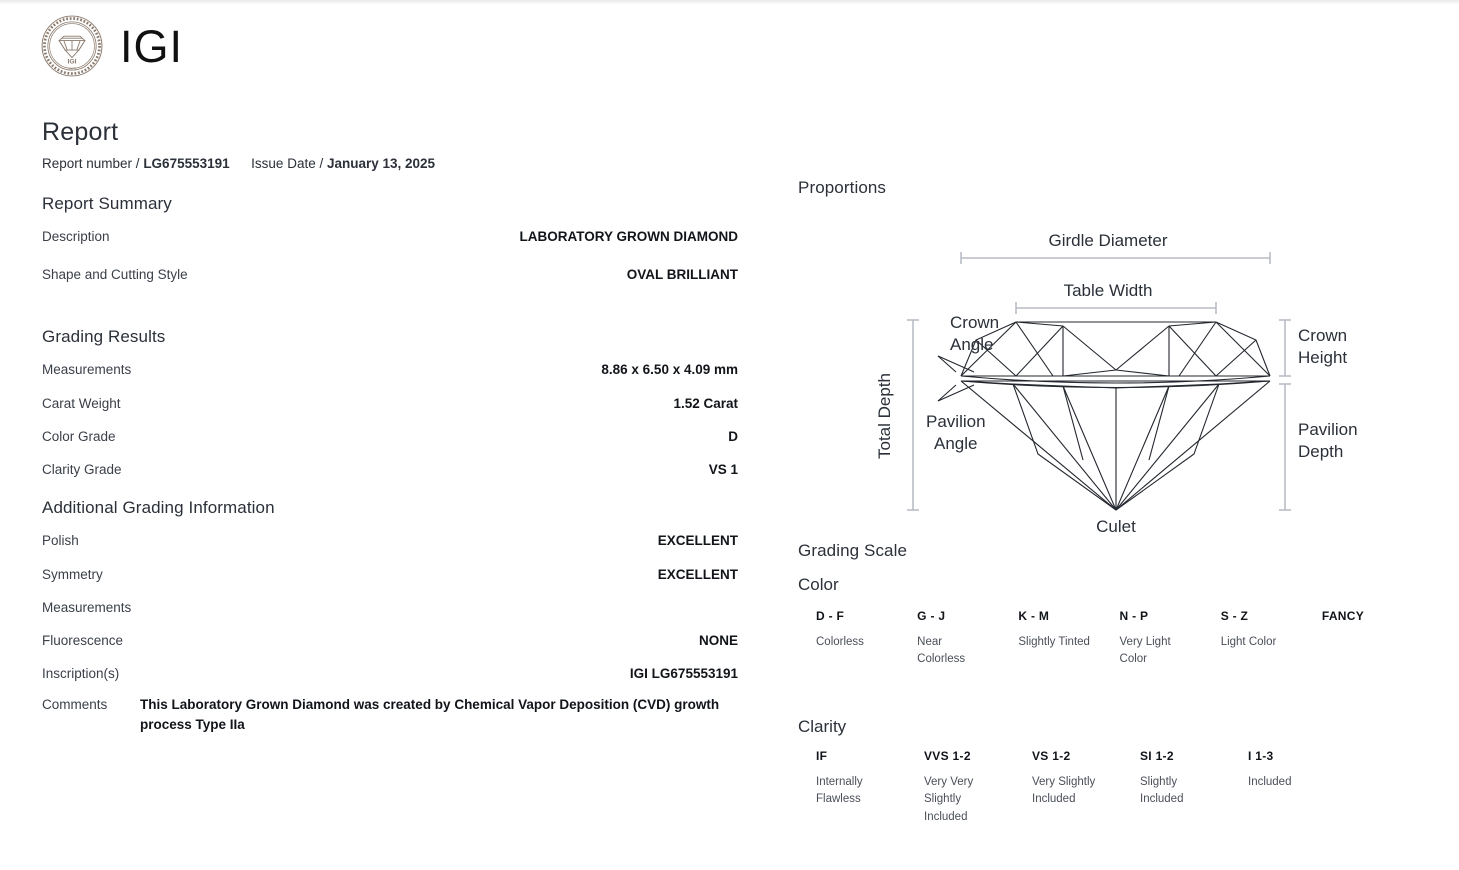 The height and width of the screenshot is (870, 1459). What do you see at coordinates (1261, 755) in the screenshot?
I see `scale-code: I 1-3` at bounding box center [1261, 755].